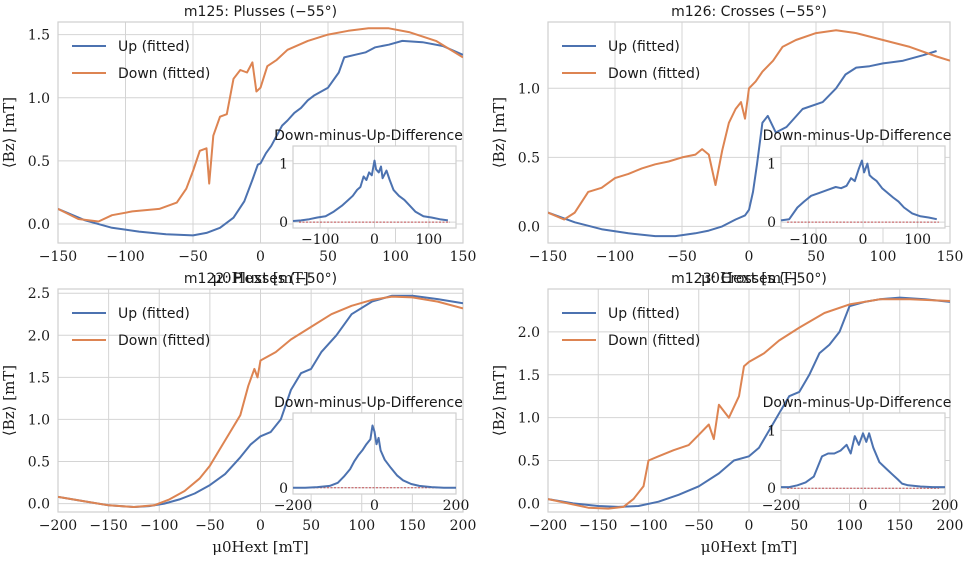 The image size is (967, 564). What do you see at coordinates (463, 526) in the screenshot?
I see `x-tick-label: 200` at bounding box center [463, 526].